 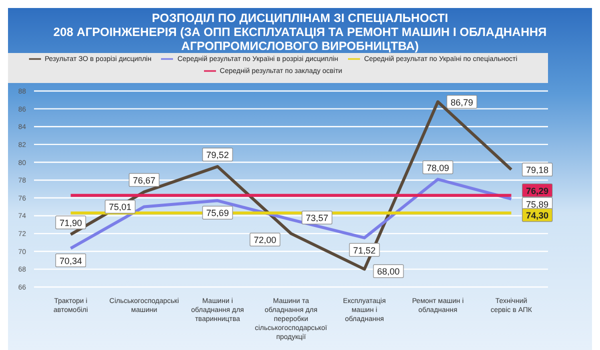 What do you see at coordinates (300, 32) in the screenshot?
I see `chart-title: РОЗПОДІЛ ПО ДИСЦИПЛІНАМ ЗІ СПЕЦІАЛЬНОСТІ 208 АГРОІНЖЕНЕРІЯ (ЗА ОПП ЕКСПЛУАТАЦІЯ ТА РЕМОНТ МАШИН І ОБЛАДНАННЯ АГРОПРОМИСЛОВОГО ВИРОБНИЦТВА)` at bounding box center [300, 32].